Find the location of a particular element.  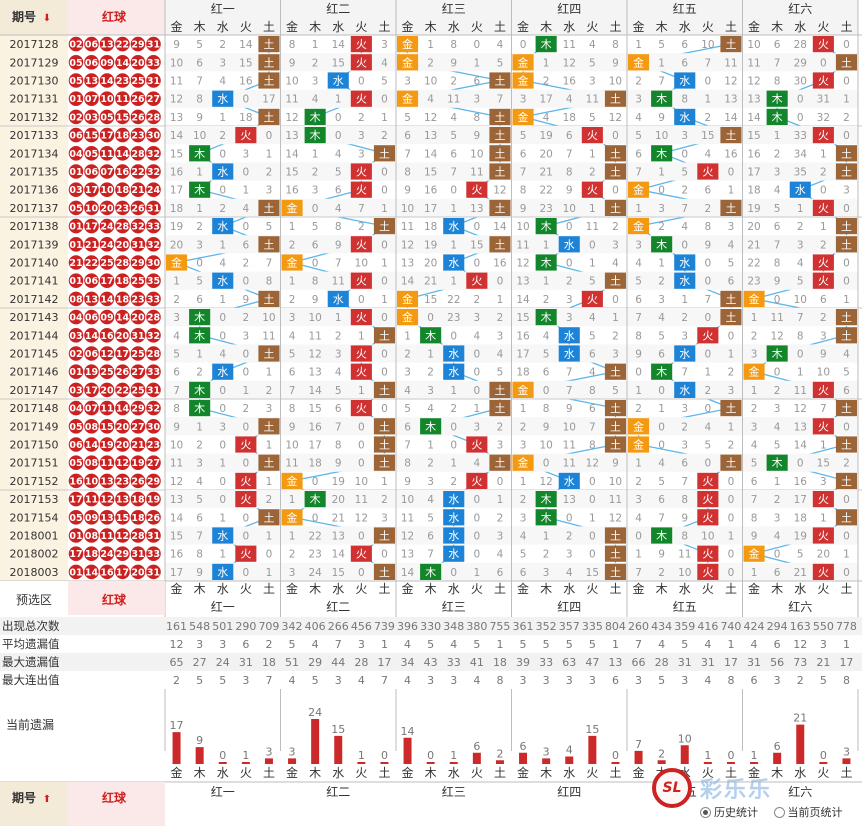

miss-bar is located at coordinates (407, 750).